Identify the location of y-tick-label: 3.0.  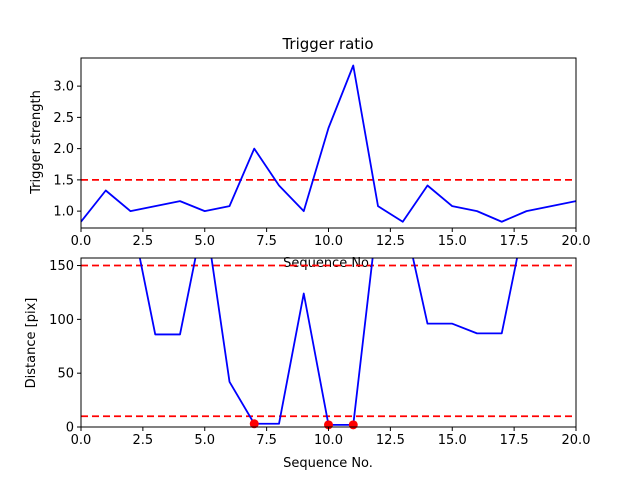
(63, 87).